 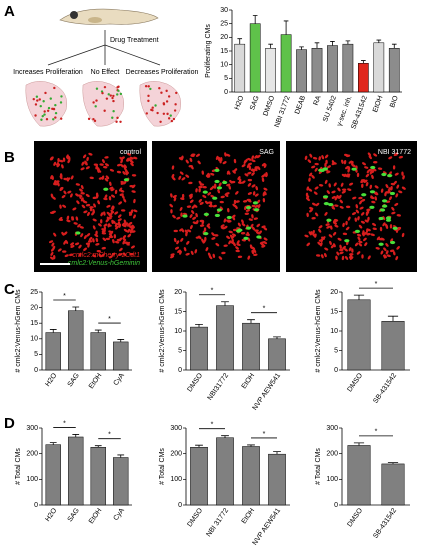 I want to click on x-tick-label: DMSO, so click(x=355, y=518).